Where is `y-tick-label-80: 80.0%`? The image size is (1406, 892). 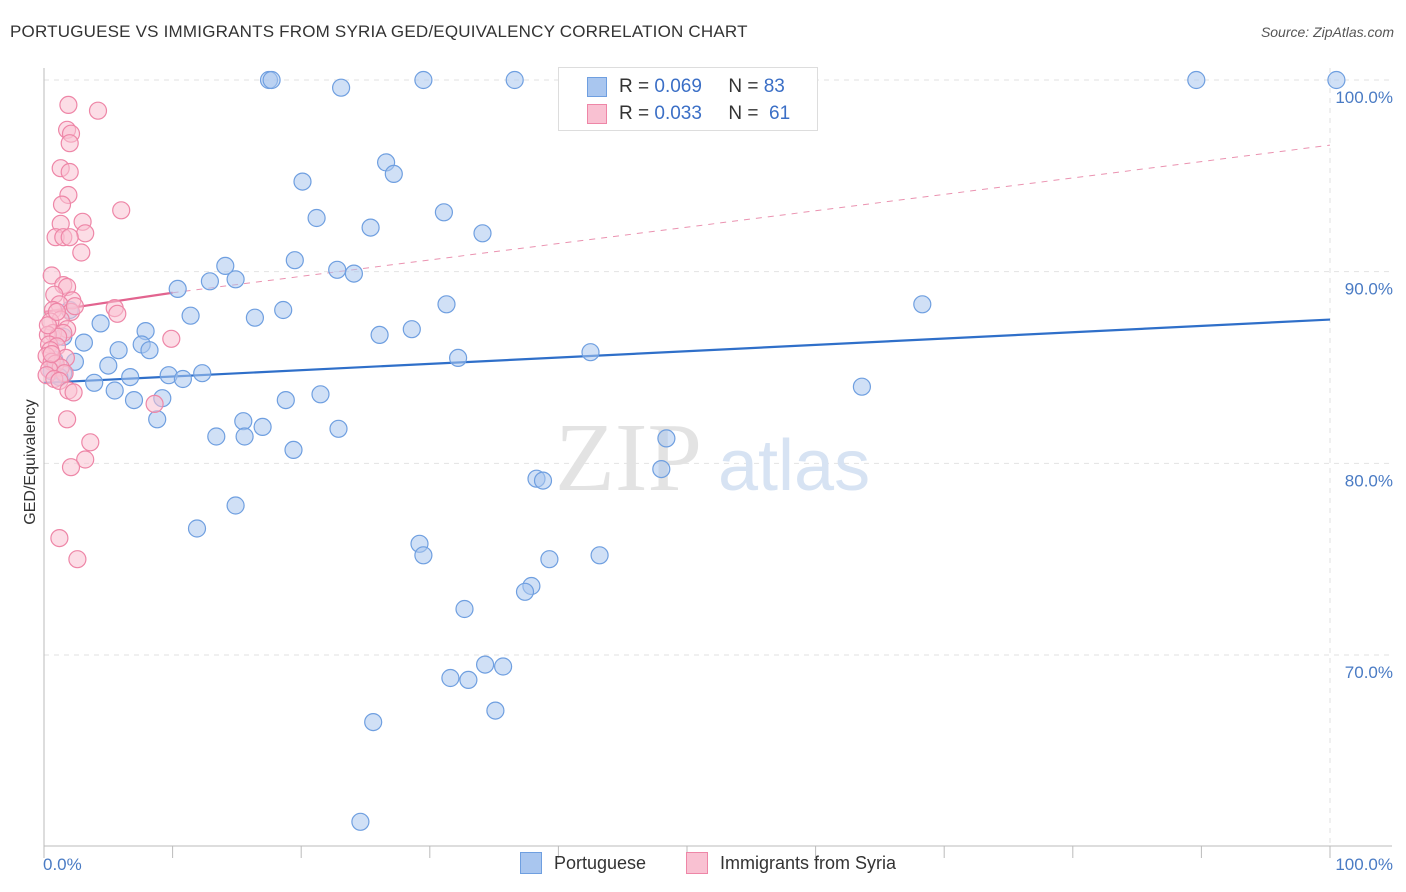
y-tick-label-80: 80.0% is located at coordinates (1369, 480).